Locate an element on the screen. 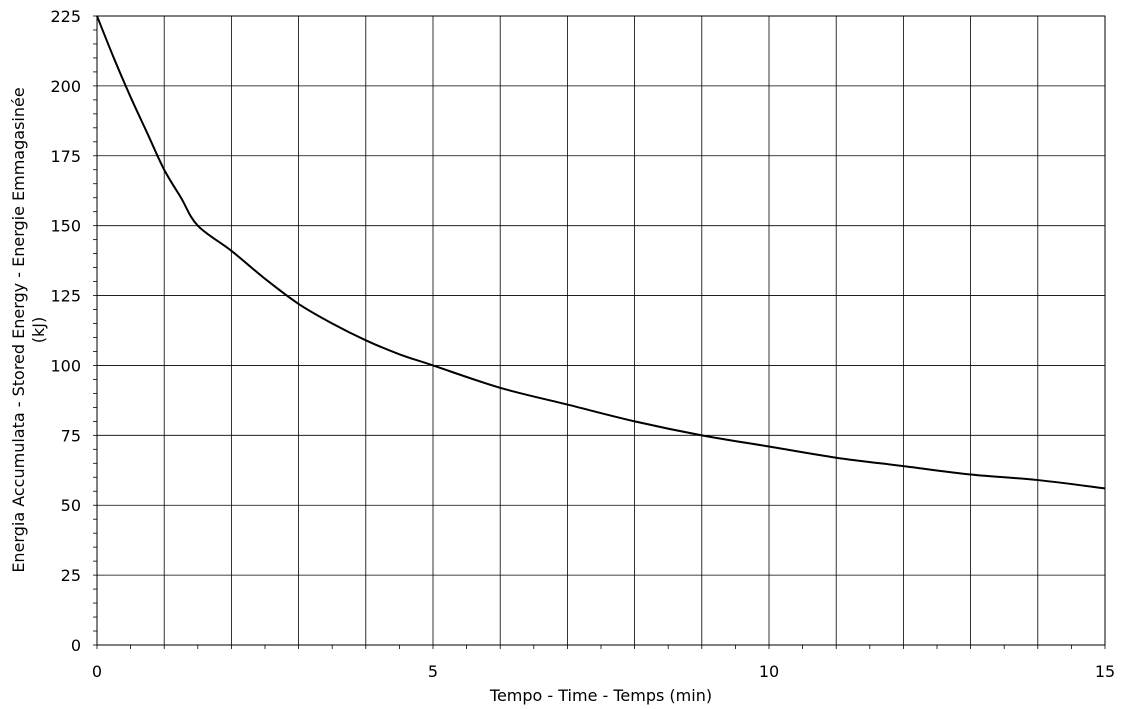  y-tick-label: 0 is located at coordinates (76, 645).